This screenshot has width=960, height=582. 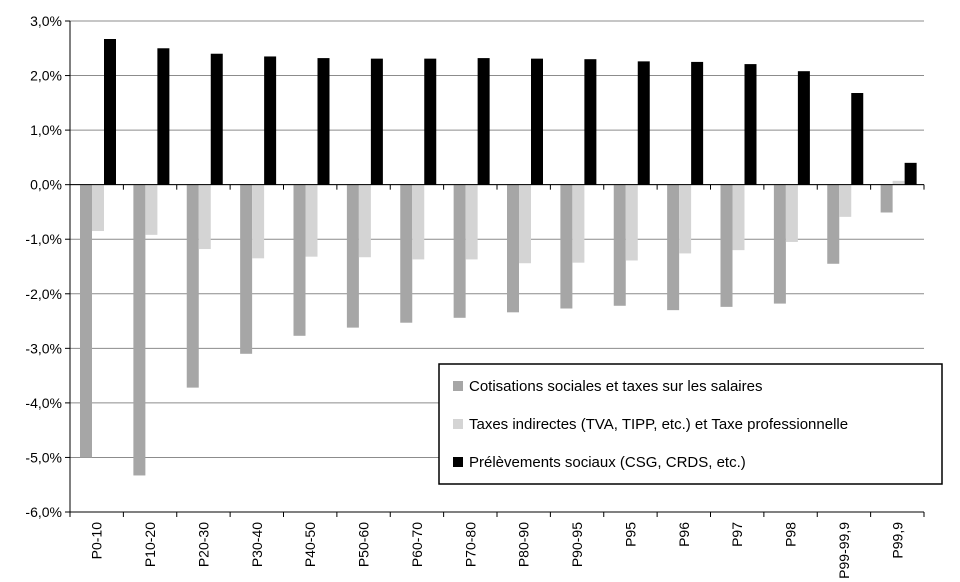 What do you see at coordinates (577, 544) in the screenshot?
I see `x-tick-label: P90-95` at bounding box center [577, 544].